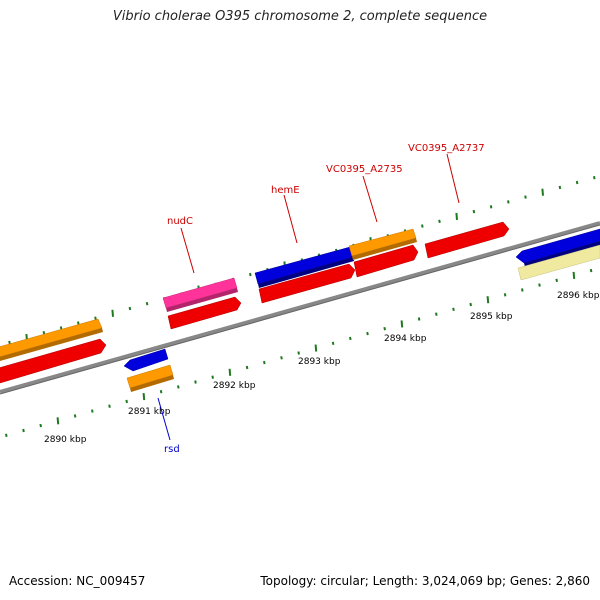  I want to click on scale-label-2895: 2895 kbp, so click(491, 317).